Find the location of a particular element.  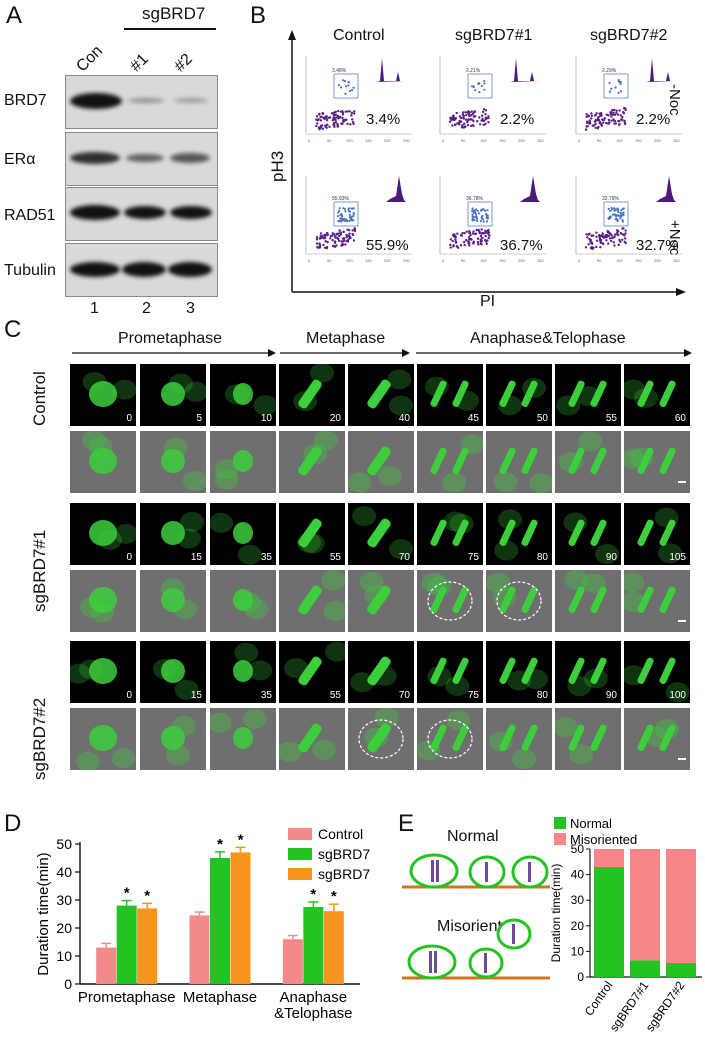

legend-label: sgBRD7#1 is located at coordinates (344, 854).